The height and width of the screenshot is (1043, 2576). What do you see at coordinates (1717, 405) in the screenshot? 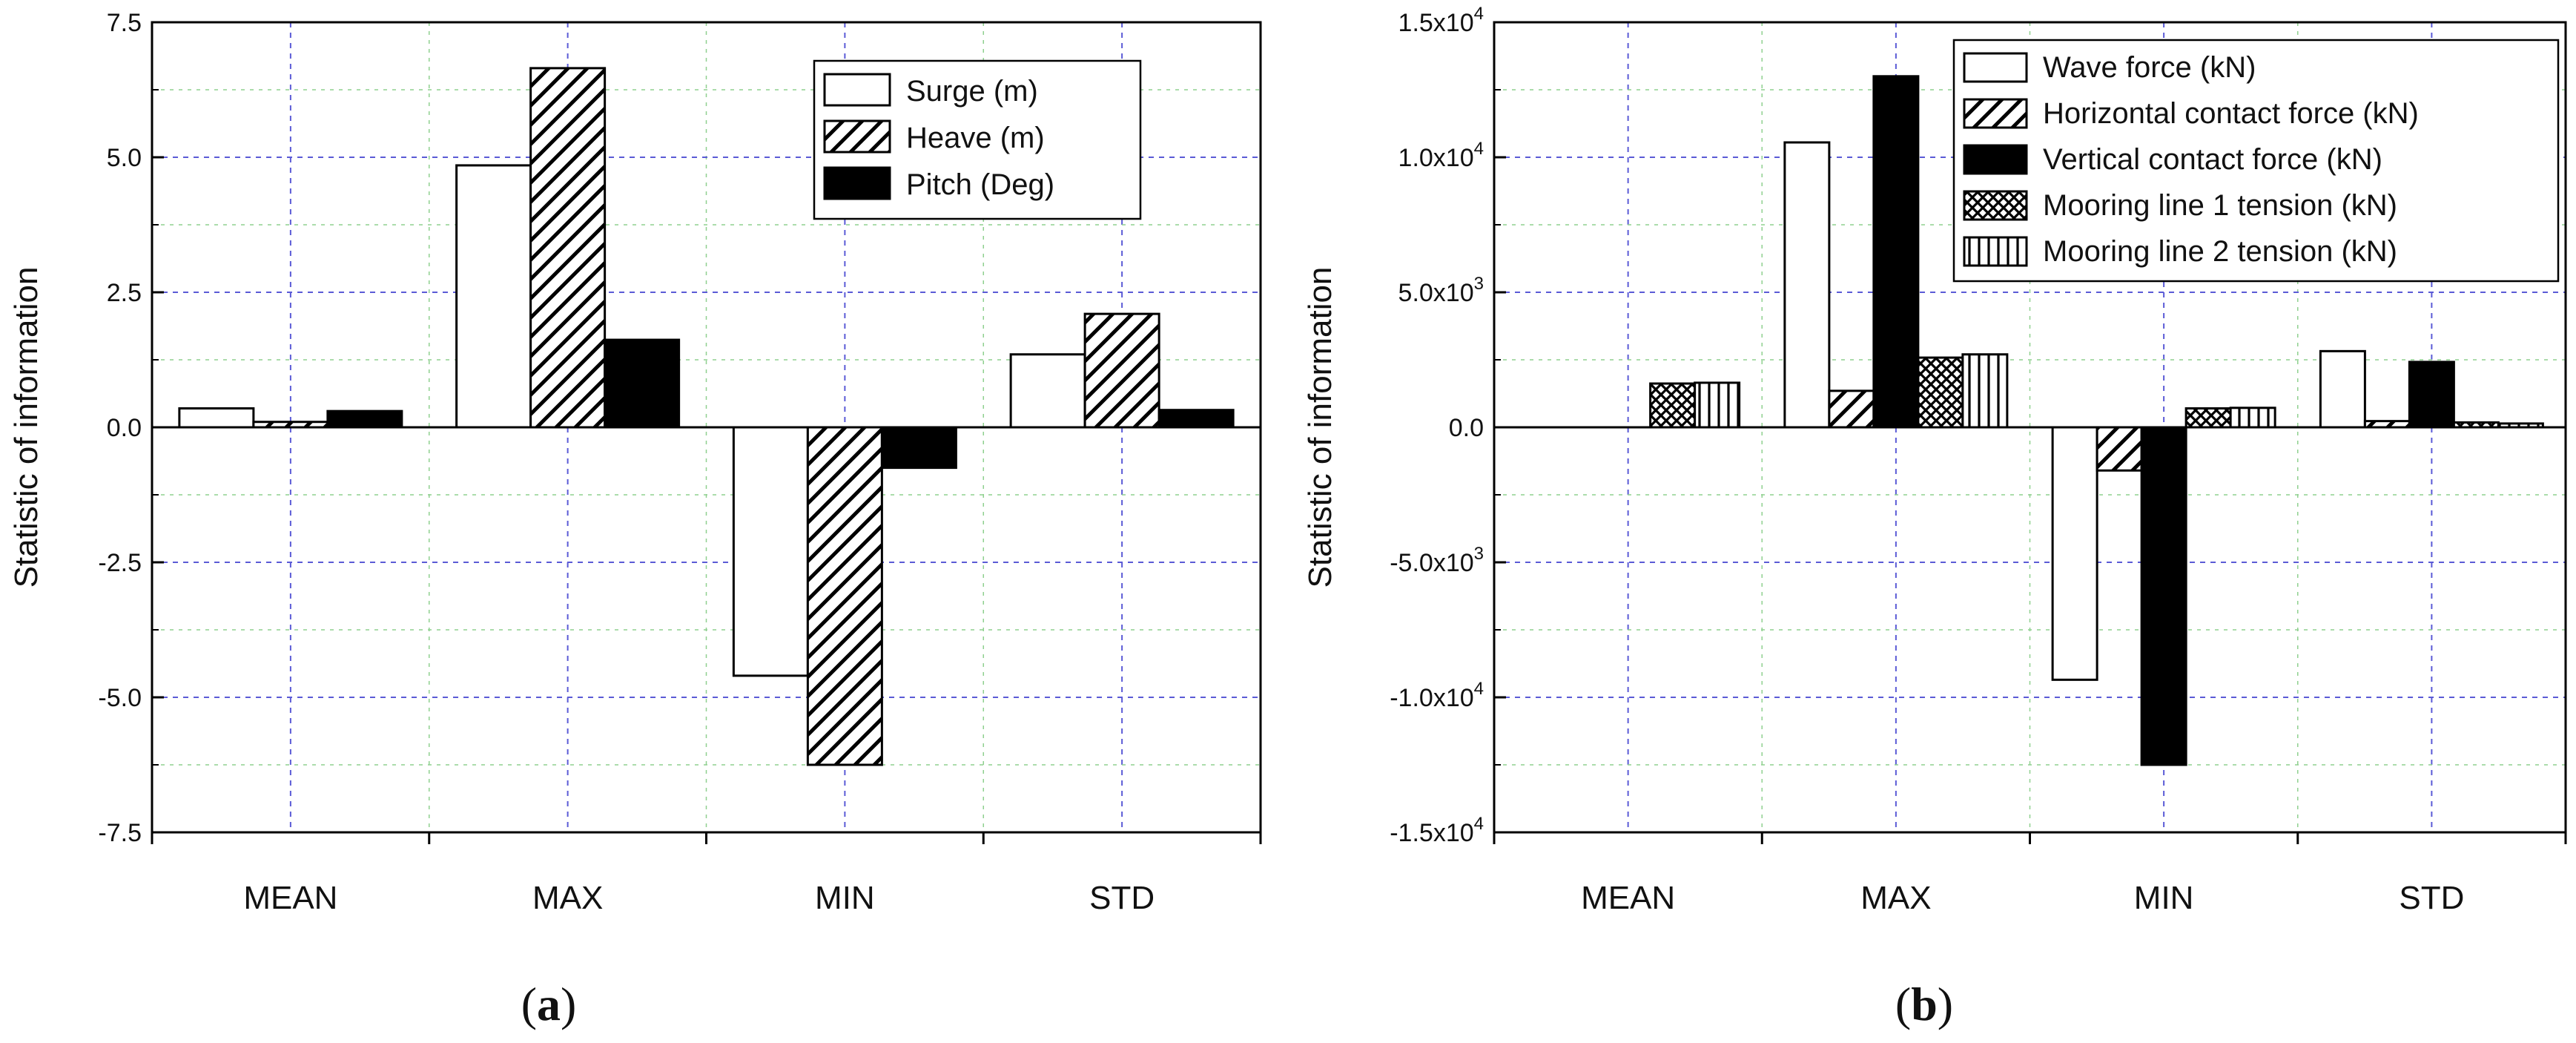
I see `bar-b-mean-s5` at bounding box center [1717, 405].